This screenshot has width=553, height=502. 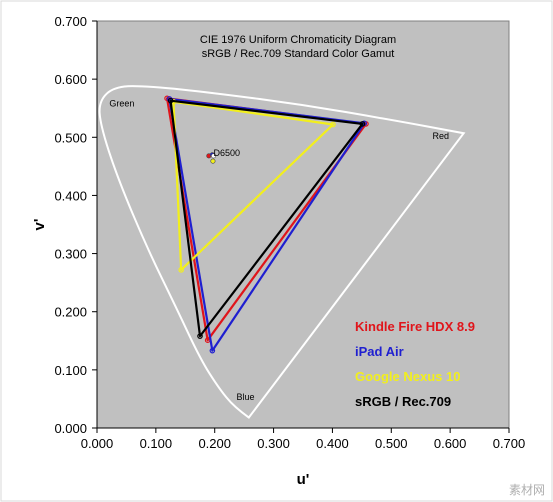 What do you see at coordinates (450, 443) in the screenshot?
I see `x-tick-label: 0.600` at bounding box center [450, 443].